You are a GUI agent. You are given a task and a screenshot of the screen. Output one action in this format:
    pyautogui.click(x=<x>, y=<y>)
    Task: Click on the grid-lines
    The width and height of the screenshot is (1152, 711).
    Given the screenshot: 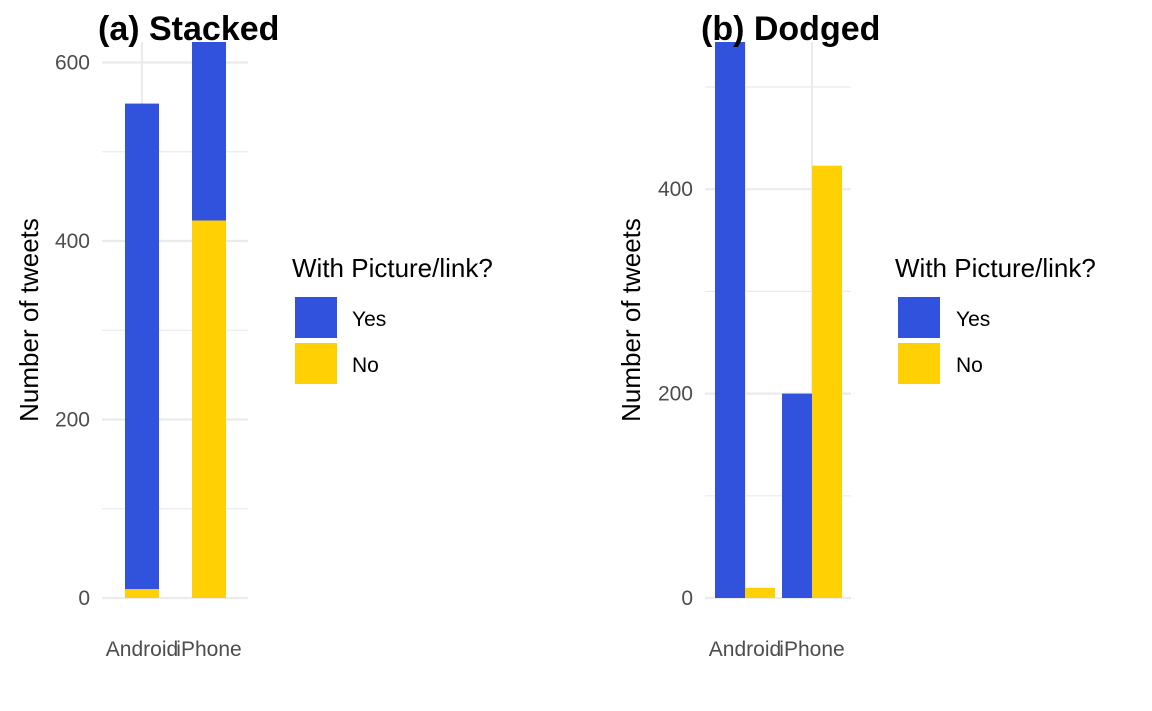 What is the action you would take?
    pyautogui.click(x=175, y=321)
    